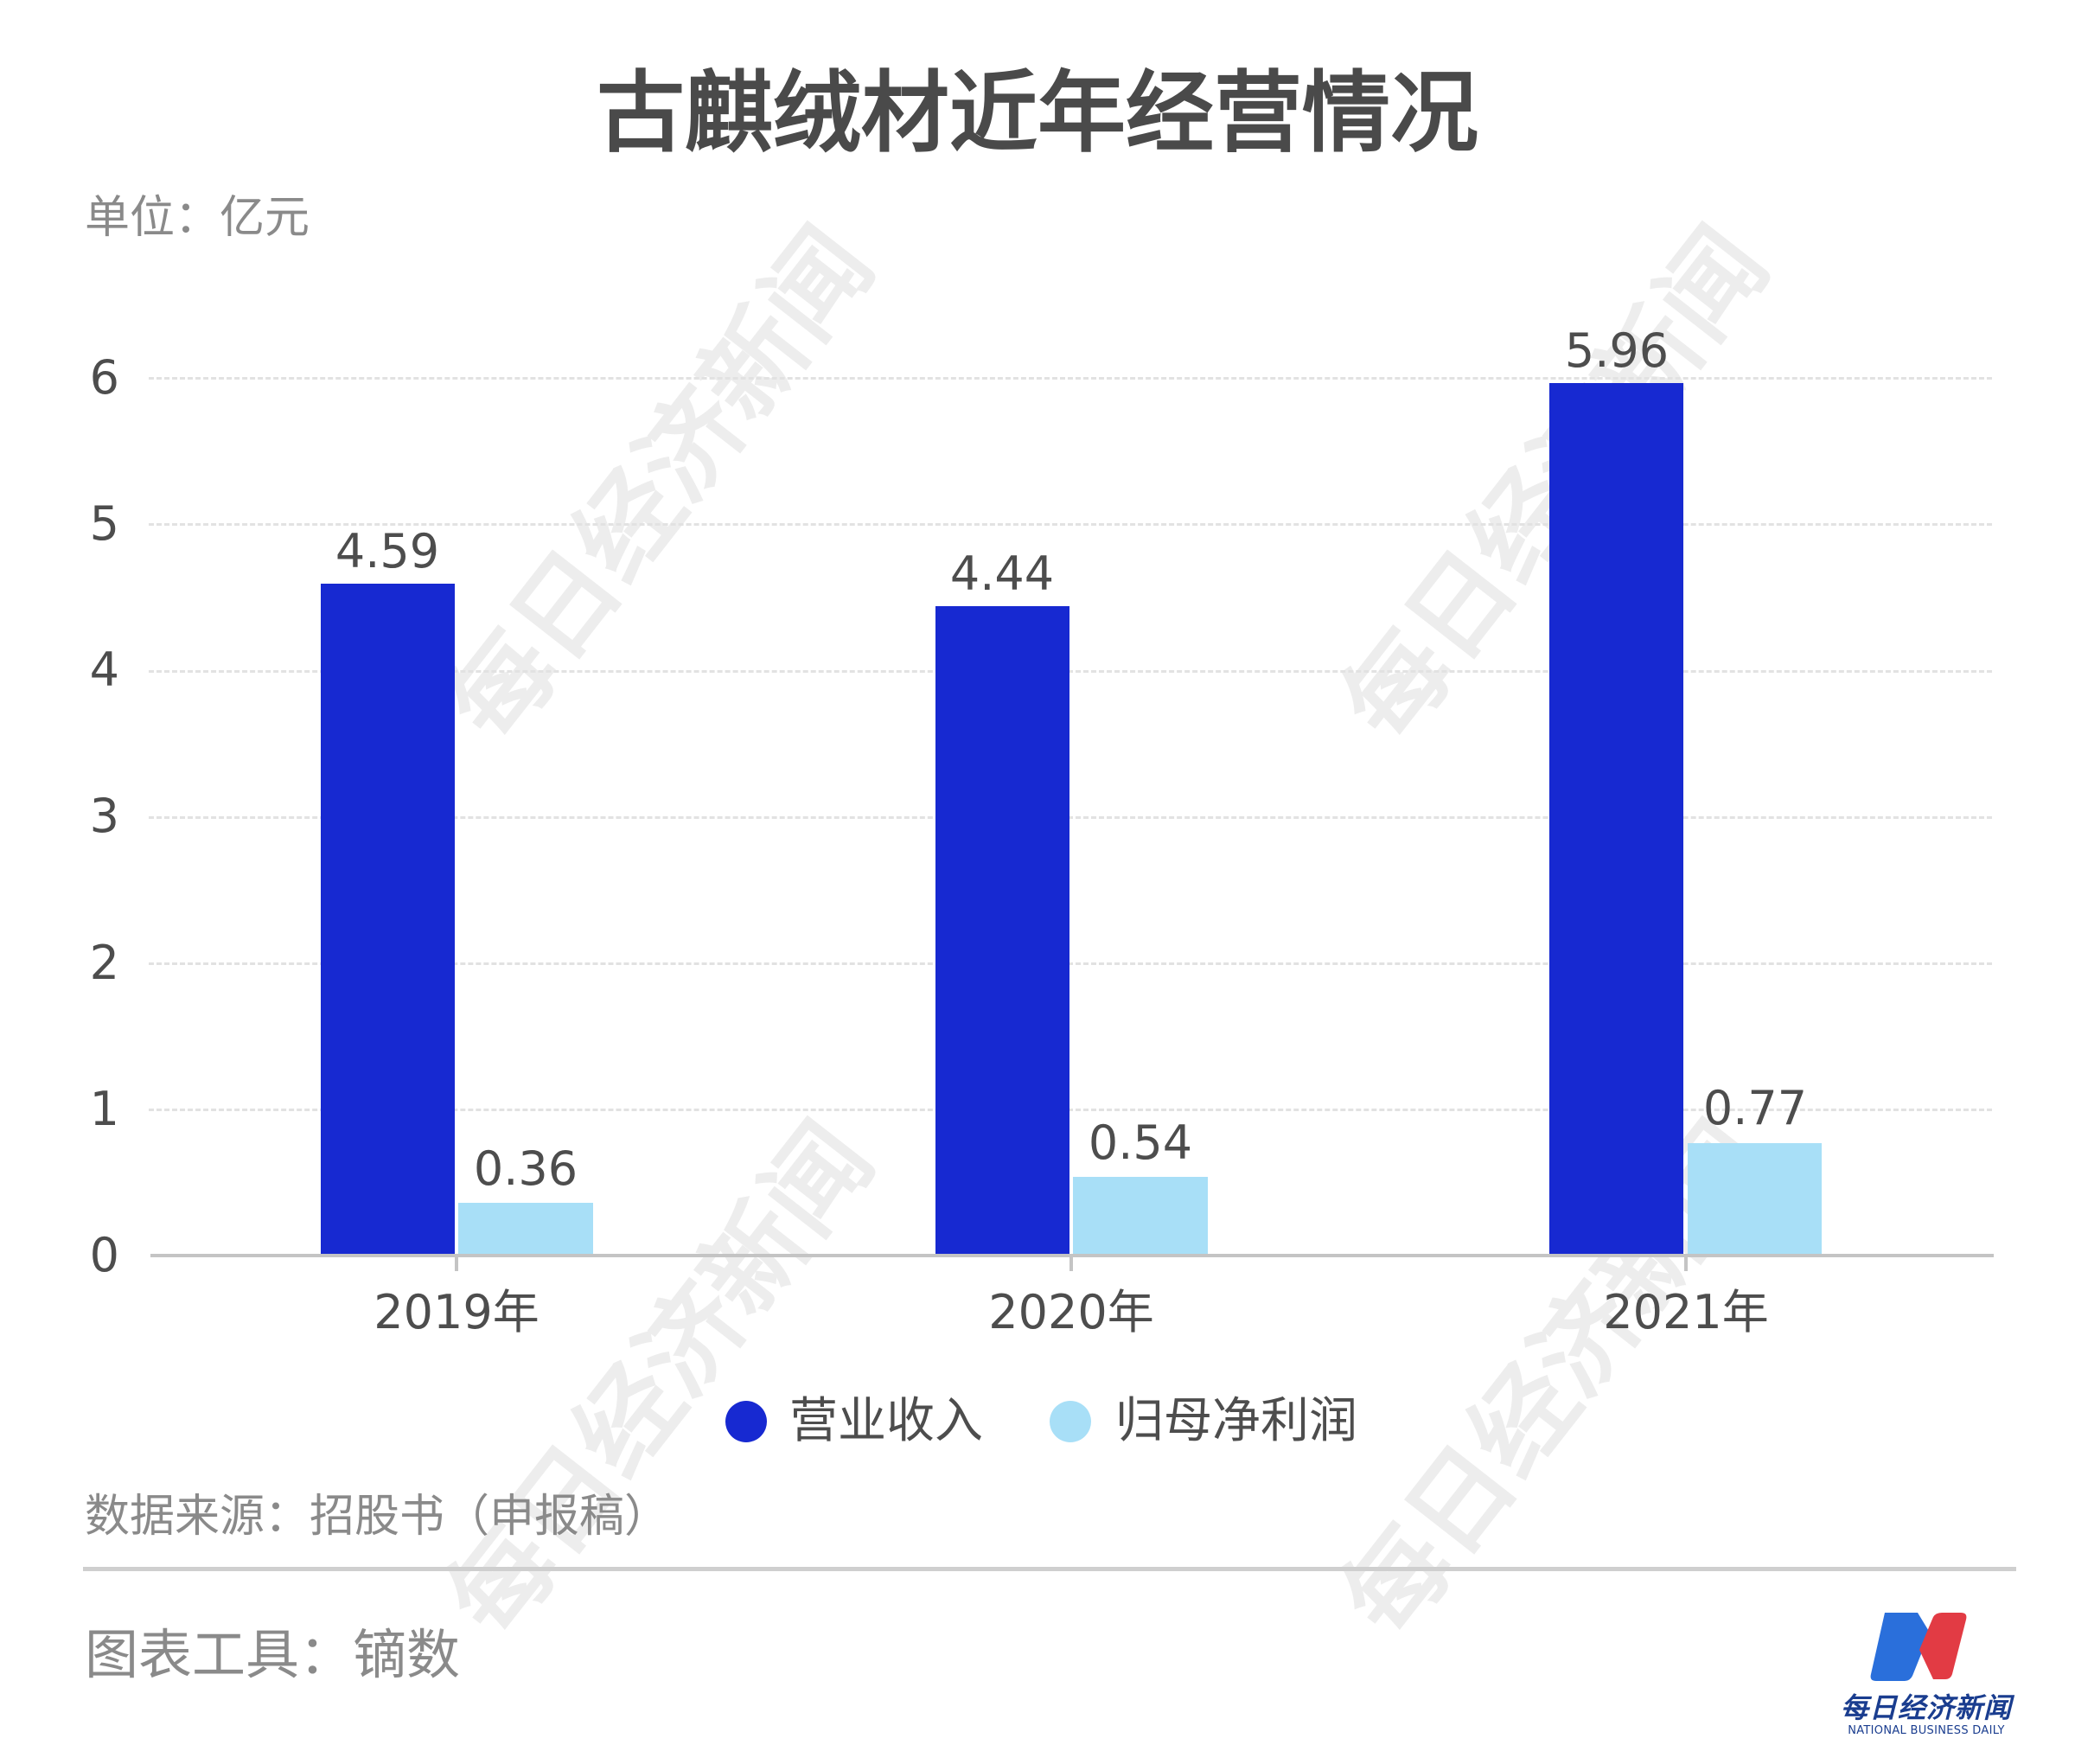 This screenshot has height=1764, width=2075. What do you see at coordinates (1037, 113) in the screenshot?
I see `chart-title: 古麒绒材近年经营情况` at bounding box center [1037, 113].